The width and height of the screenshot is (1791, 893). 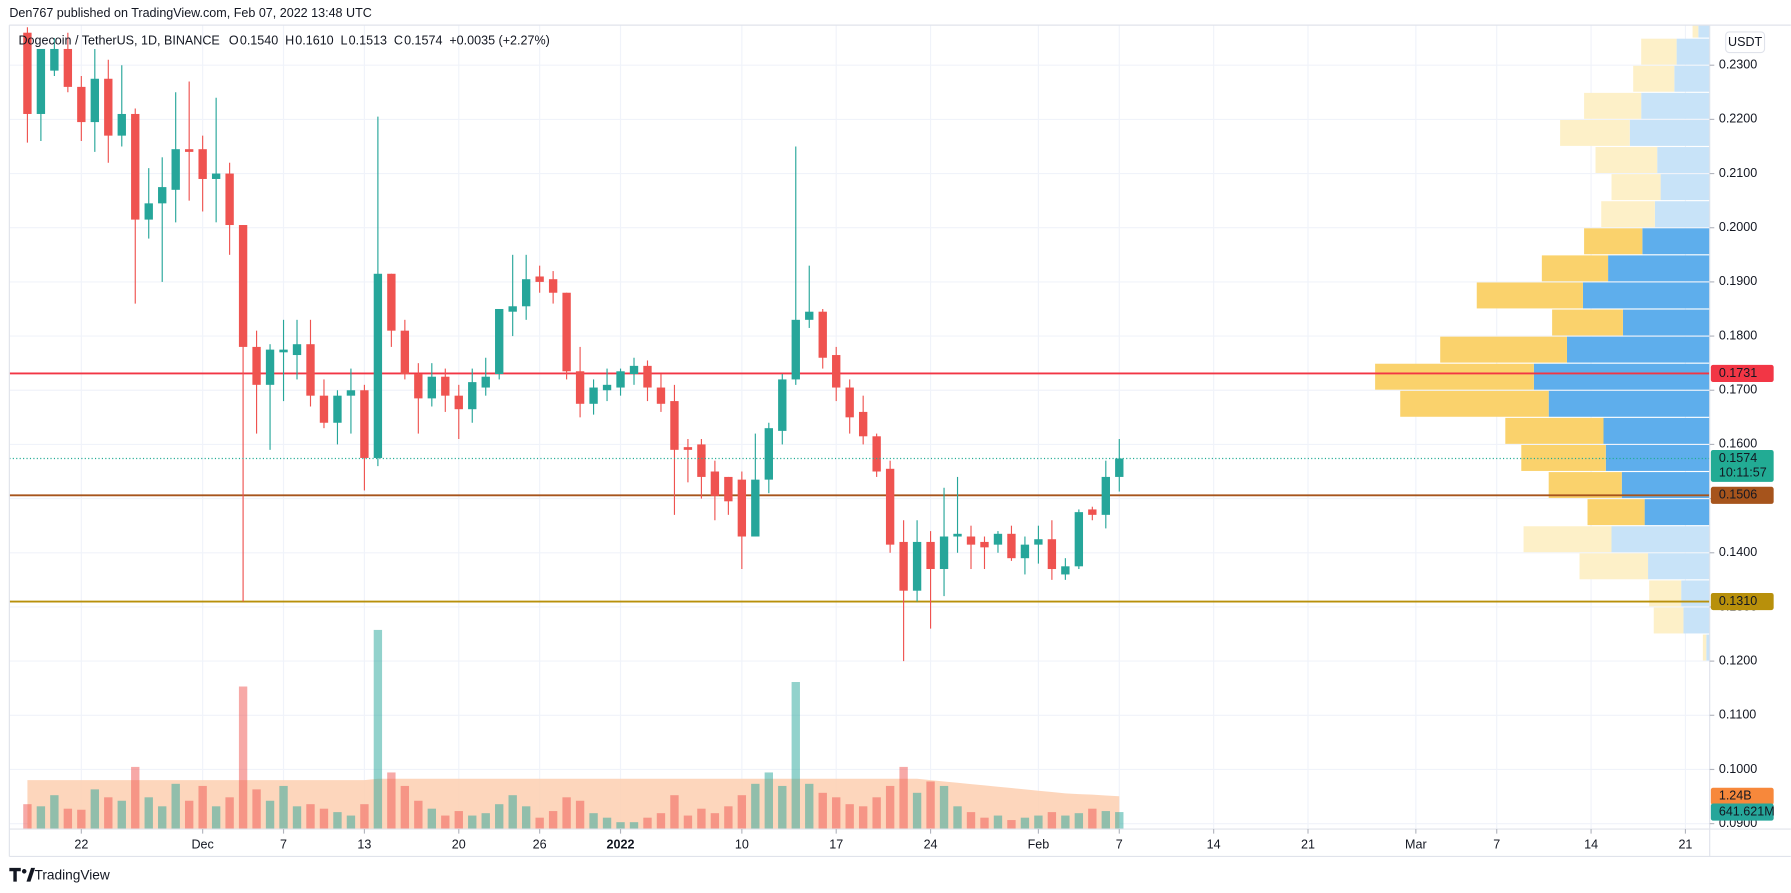 What do you see at coordinates (314, 40) in the screenshot?
I see `legend-value: 0.1610` at bounding box center [314, 40].